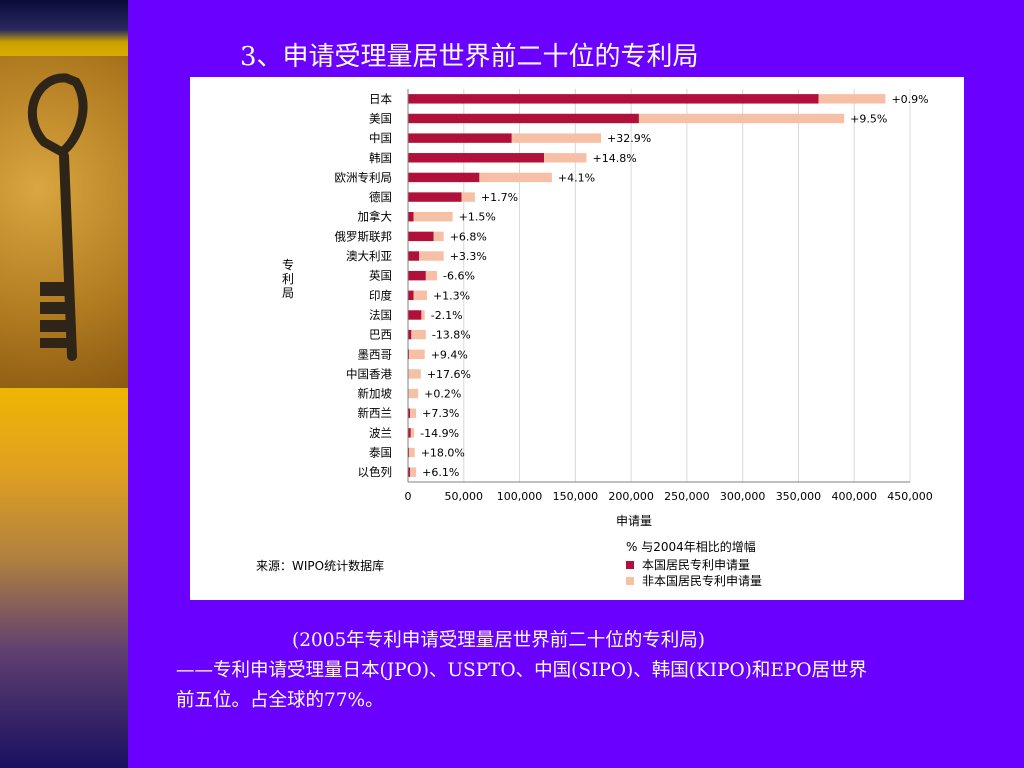 Image resolution: width=1024 pixels, height=768 pixels. What do you see at coordinates (375, 217) in the screenshot?
I see `category-label: 加拿大` at bounding box center [375, 217].